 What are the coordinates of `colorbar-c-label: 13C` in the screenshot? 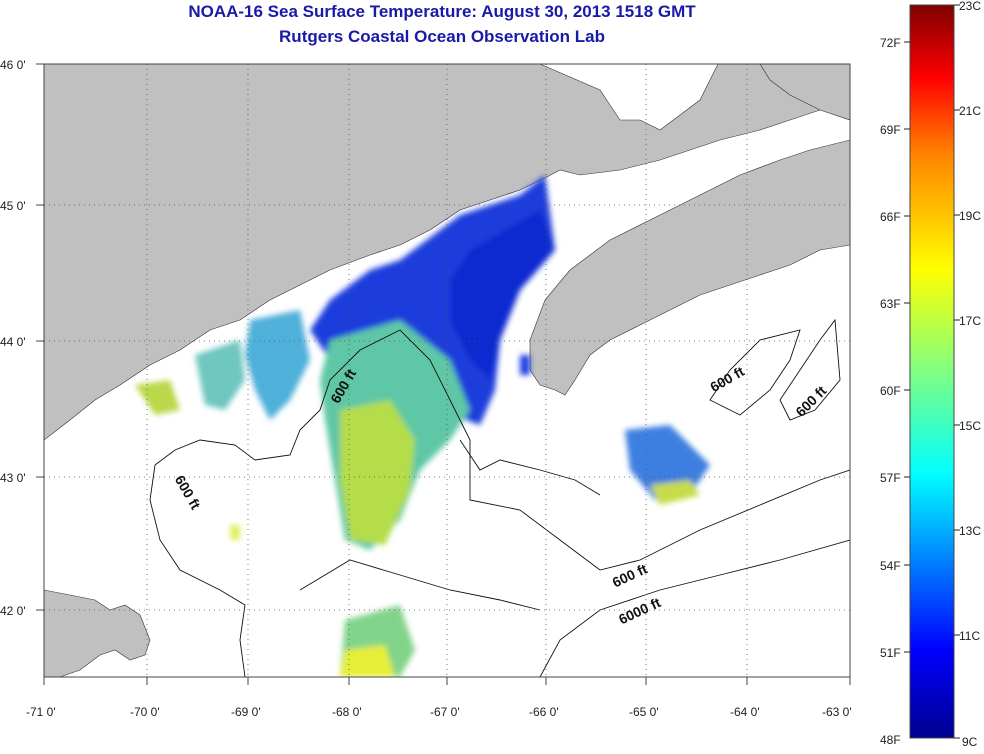 It's located at (970, 531).